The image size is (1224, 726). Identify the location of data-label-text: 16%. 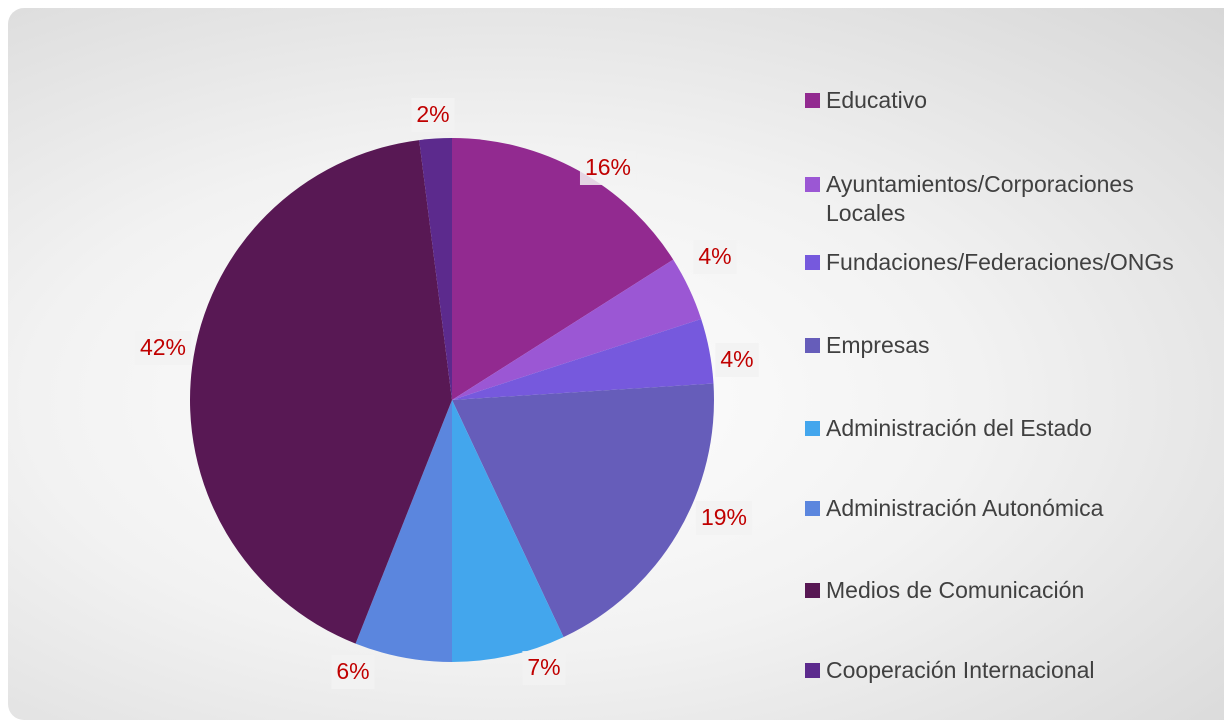
(608, 167).